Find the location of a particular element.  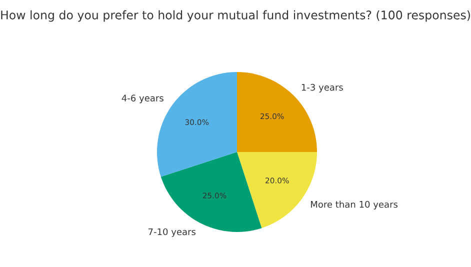

slice-label: 4-6 years is located at coordinates (143, 99).